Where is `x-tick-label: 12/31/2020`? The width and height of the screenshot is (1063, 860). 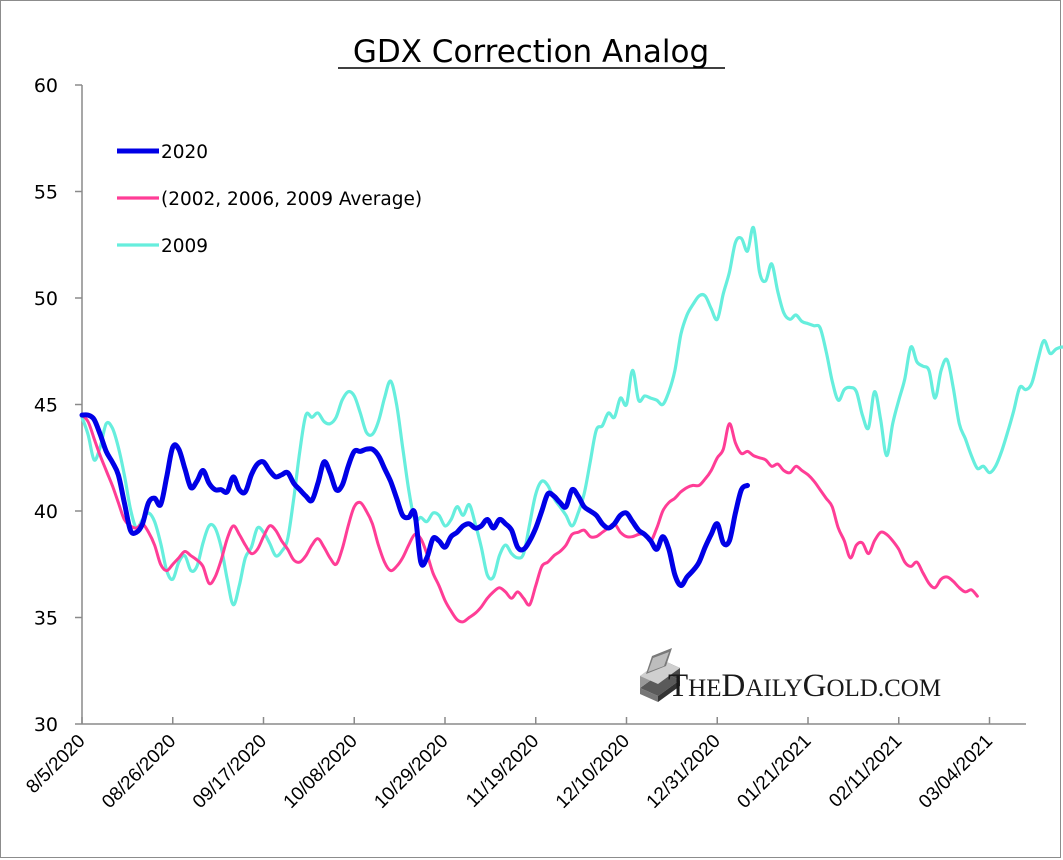 x-tick-label: 12/31/2020 is located at coordinates (684, 772).